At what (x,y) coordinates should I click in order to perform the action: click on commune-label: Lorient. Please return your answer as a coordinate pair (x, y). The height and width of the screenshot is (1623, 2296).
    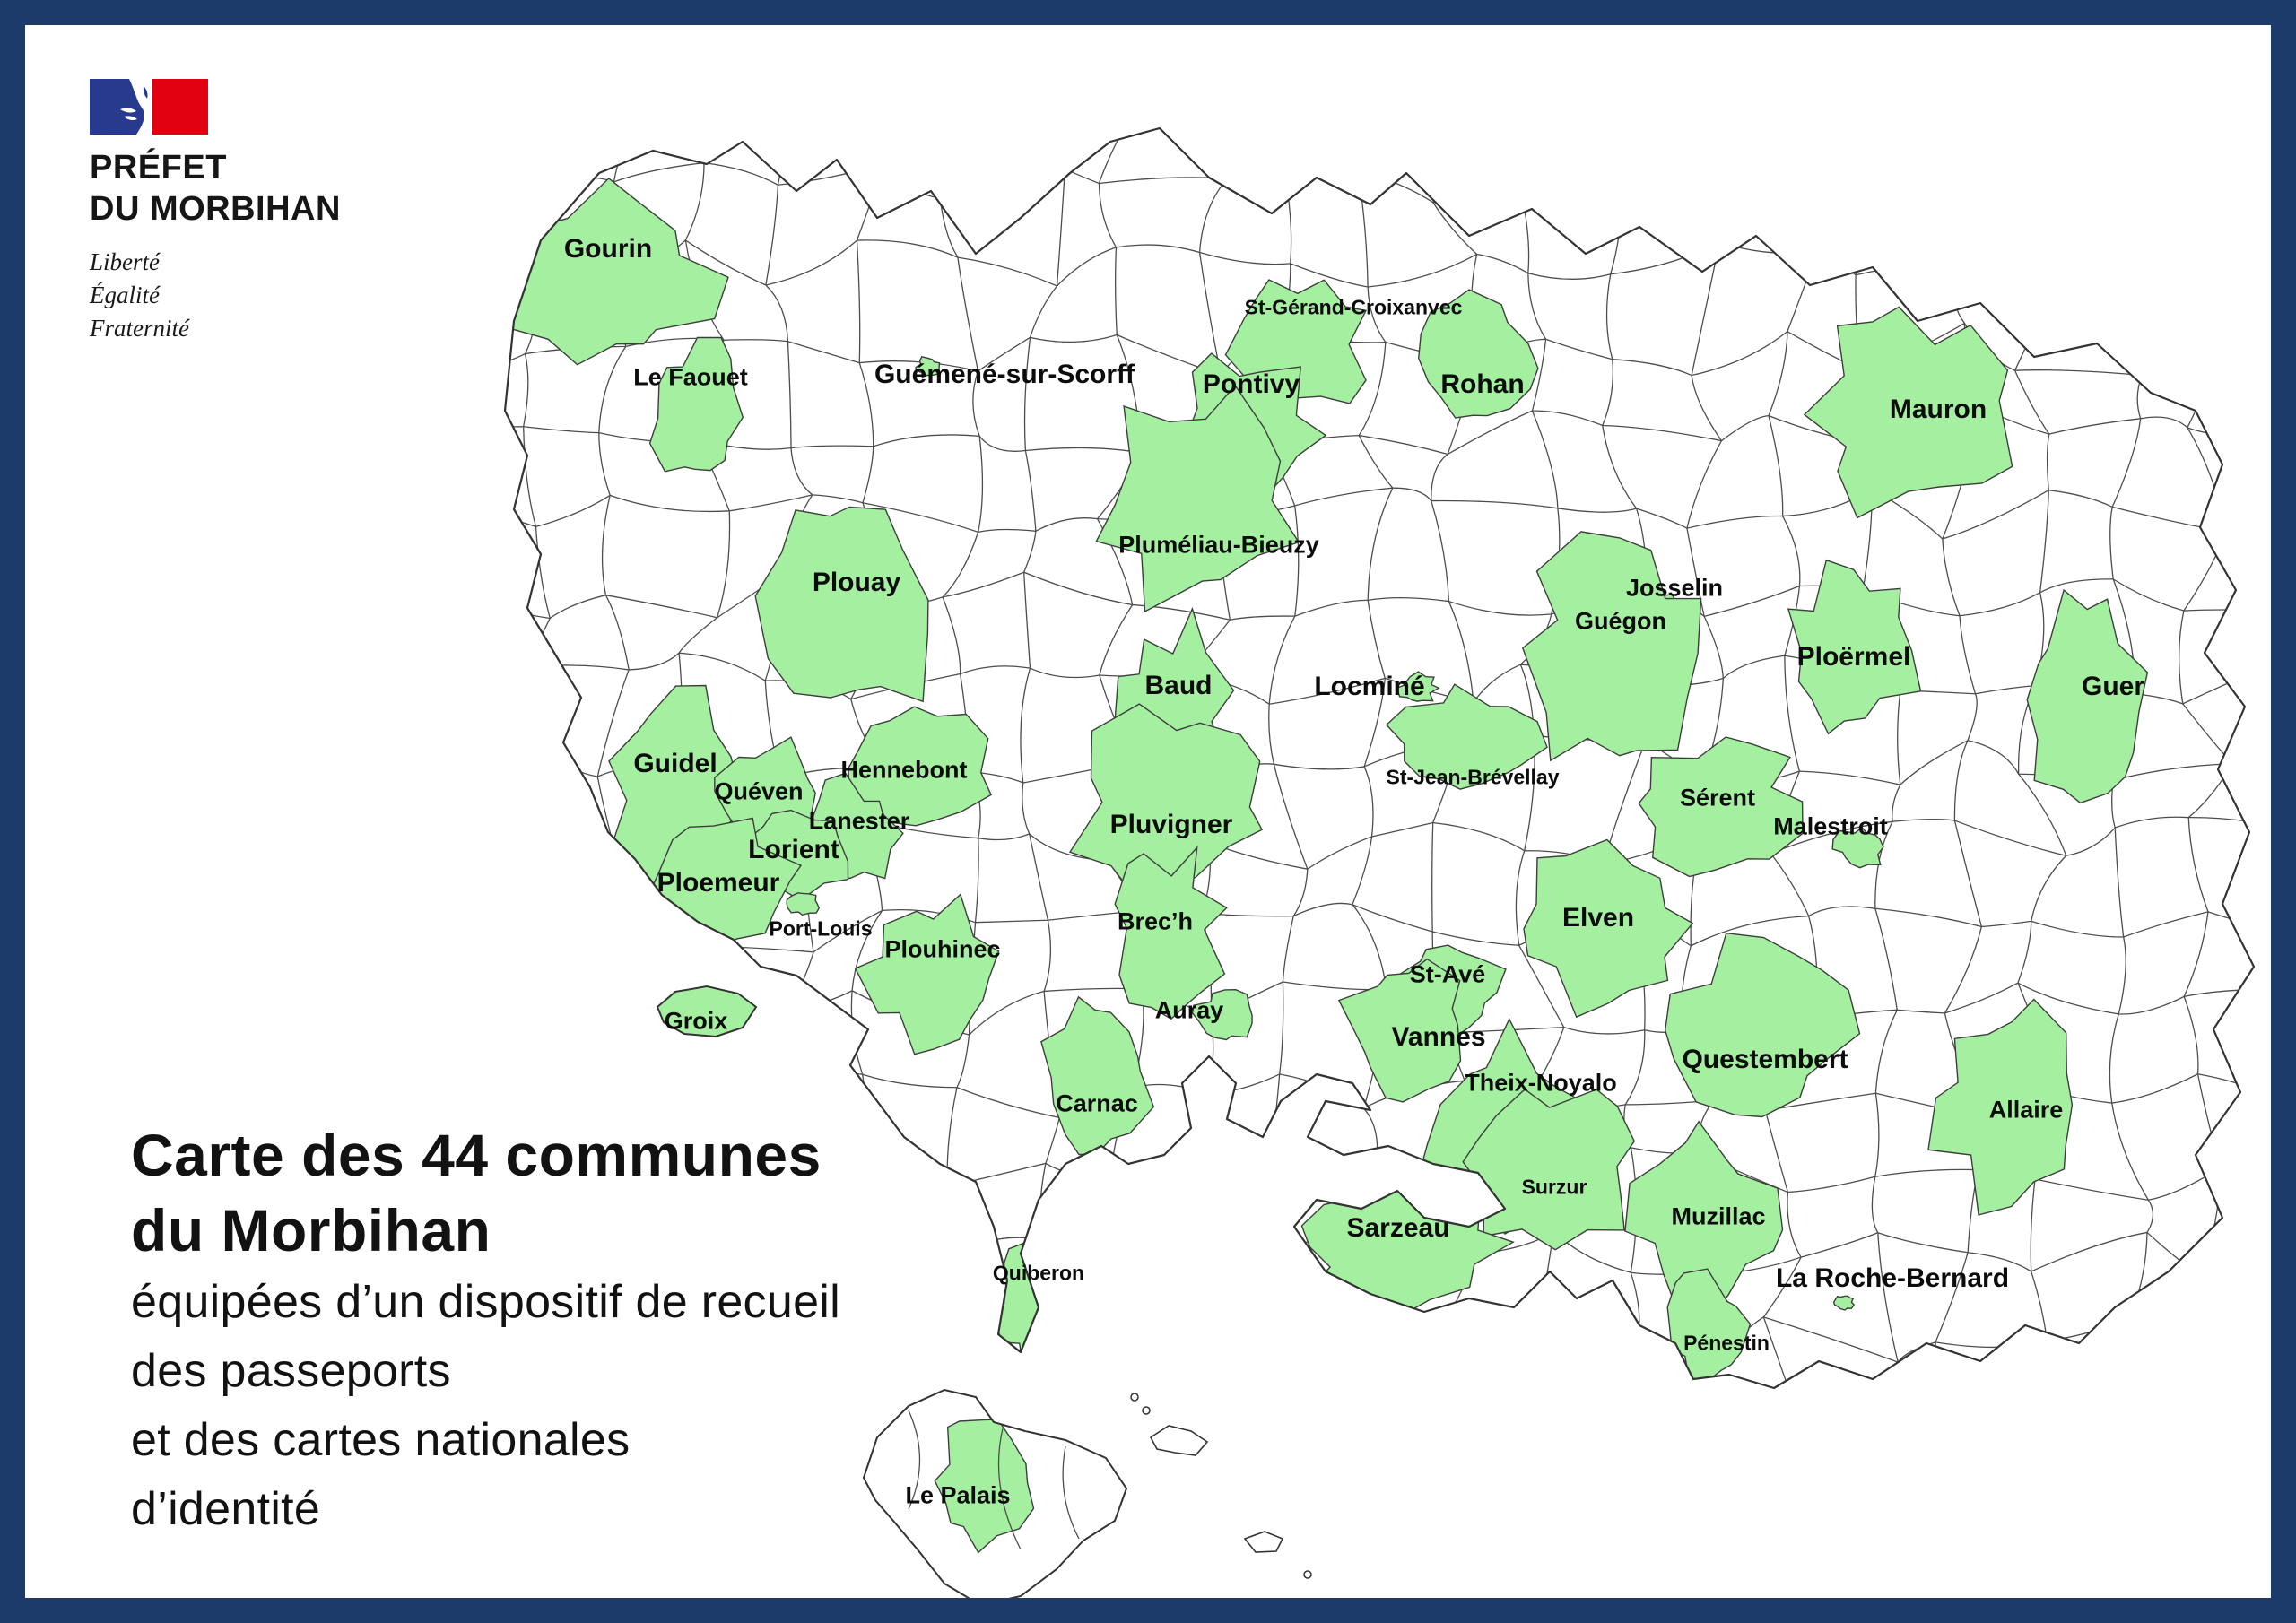
    Looking at the image, I should click on (793, 849).